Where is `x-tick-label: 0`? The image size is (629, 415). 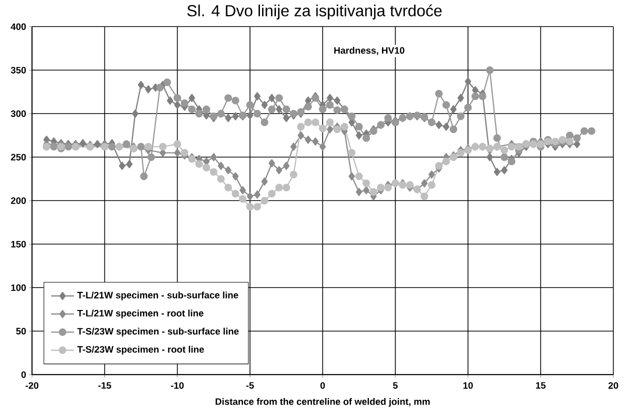 x-tick-label: 0 is located at coordinates (322, 385).